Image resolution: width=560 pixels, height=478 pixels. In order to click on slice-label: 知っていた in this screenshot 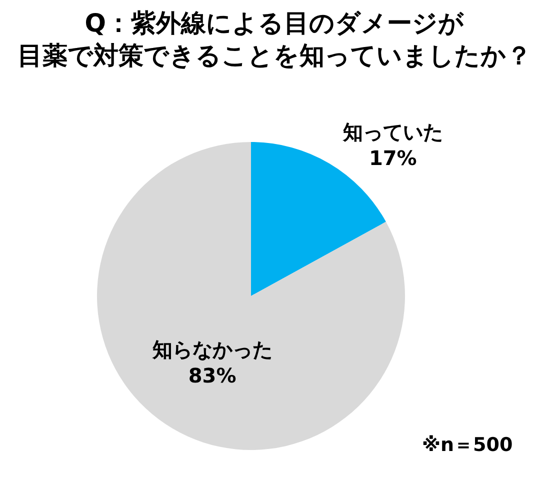, I will do `click(392, 132)`.